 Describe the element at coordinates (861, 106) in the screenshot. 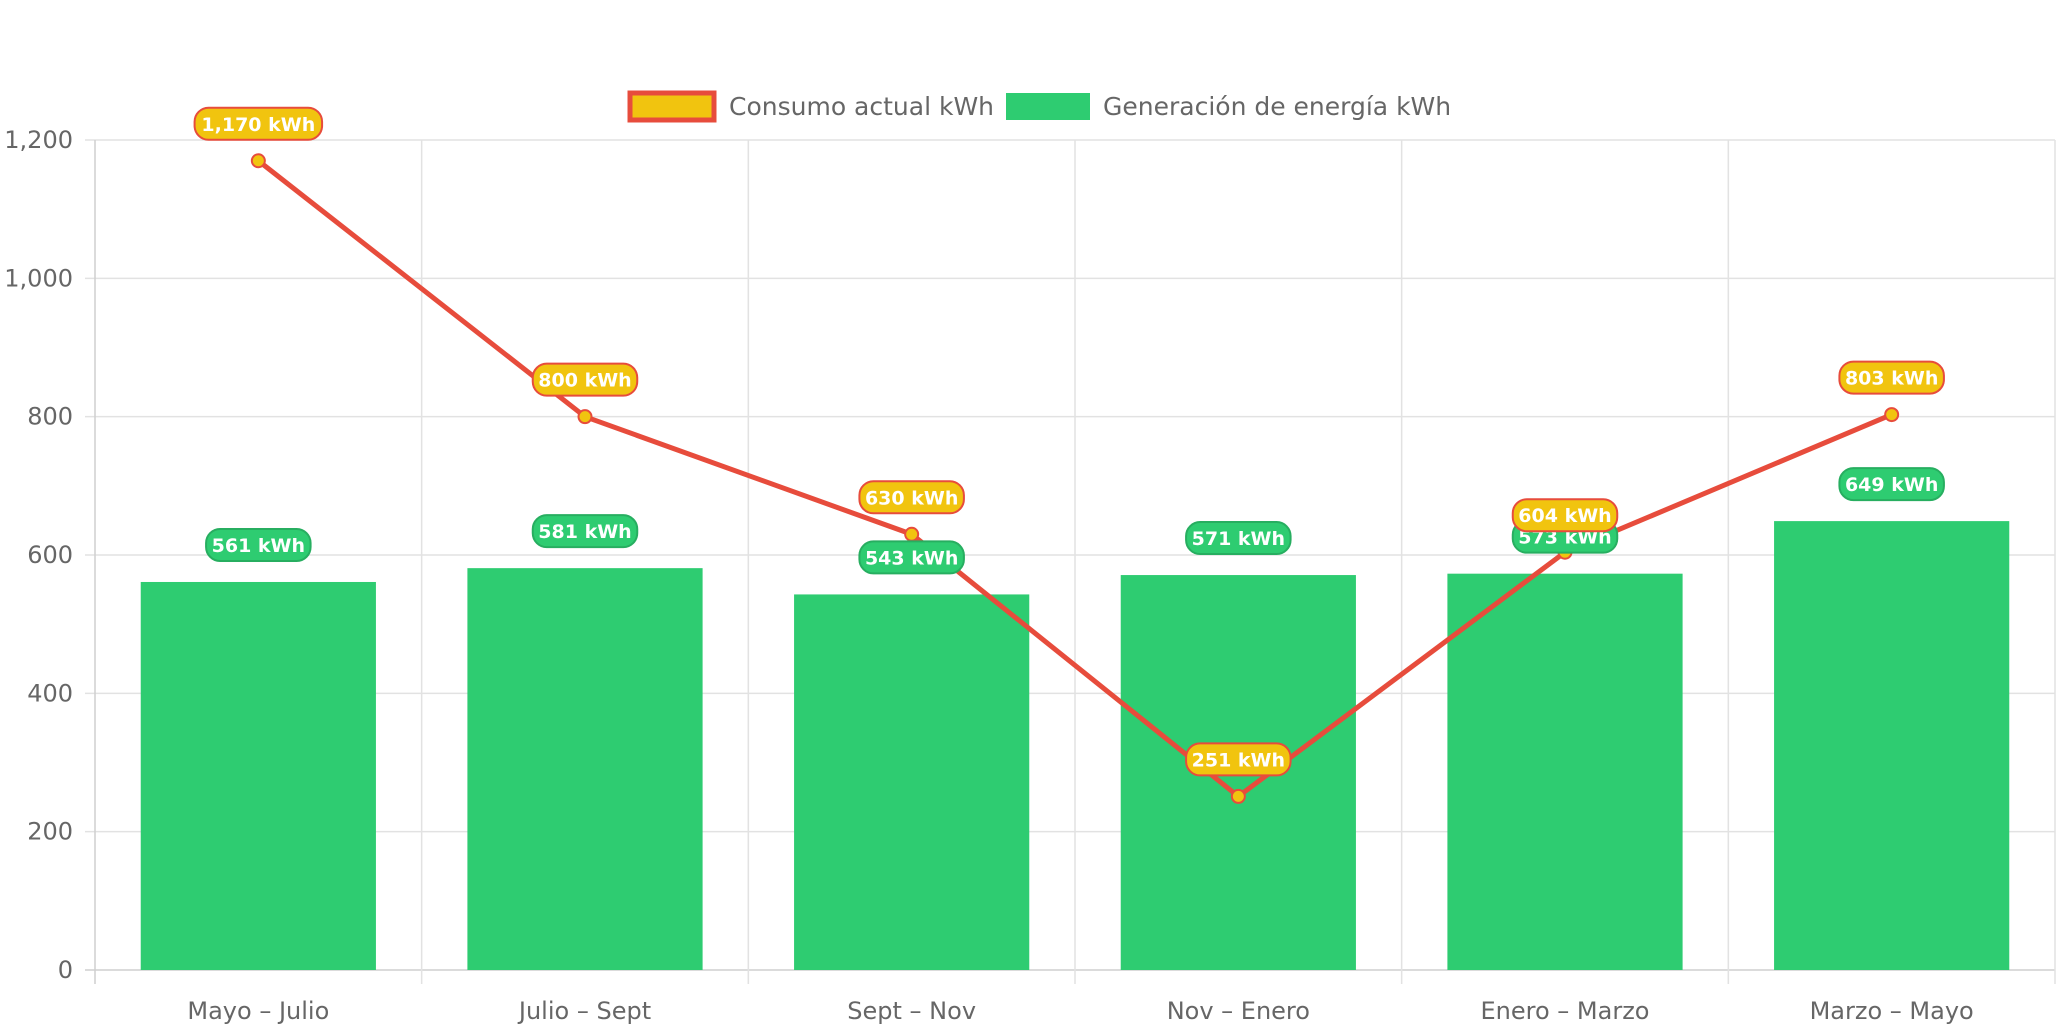

I see `legend-label-consumo: Consumo actual kWh` at that location.